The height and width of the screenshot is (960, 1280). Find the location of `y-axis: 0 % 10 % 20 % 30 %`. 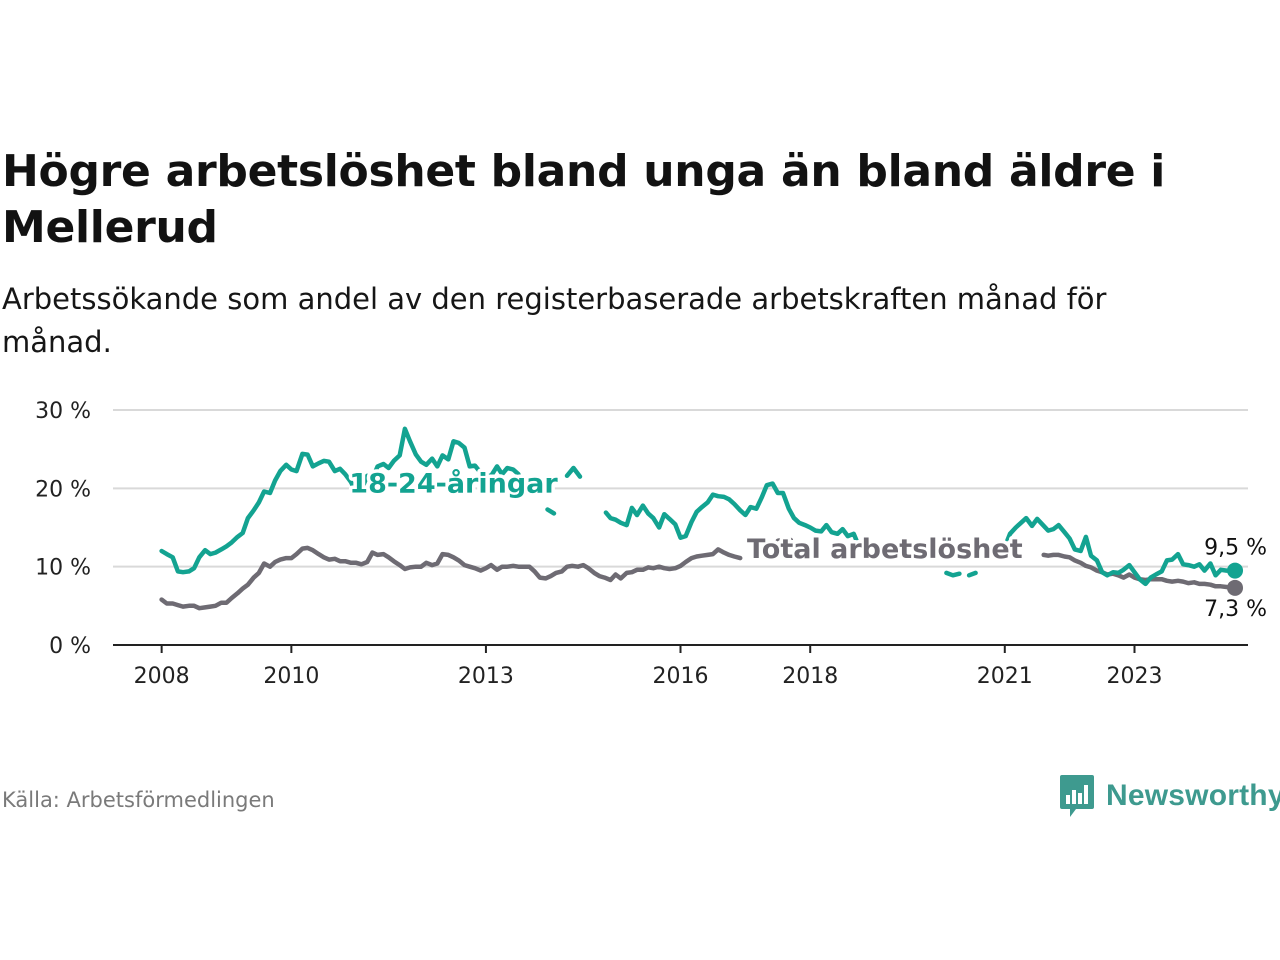

y-axis: 0 % 10 % 20 % 30 % is located at coordinates (63, 529).